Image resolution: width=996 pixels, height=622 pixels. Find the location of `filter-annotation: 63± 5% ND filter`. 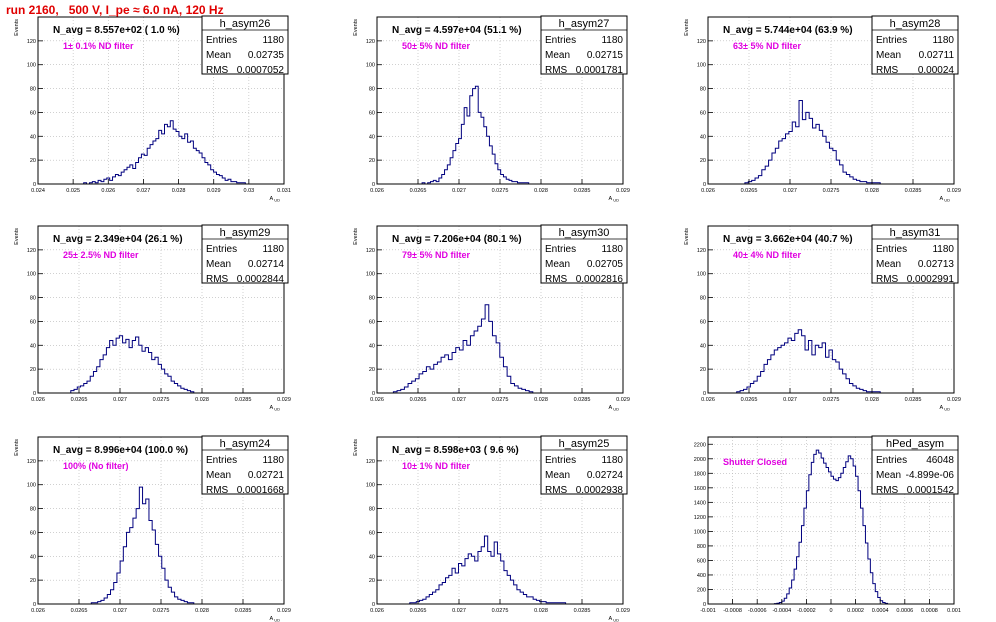

filter-annotation: 63± 5% ND filter is located at coordinates (767, 46).